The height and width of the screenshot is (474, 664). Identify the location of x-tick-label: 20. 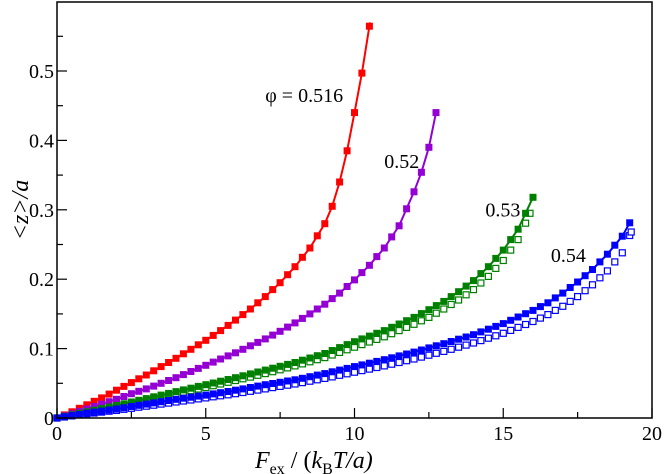
(652, 434).